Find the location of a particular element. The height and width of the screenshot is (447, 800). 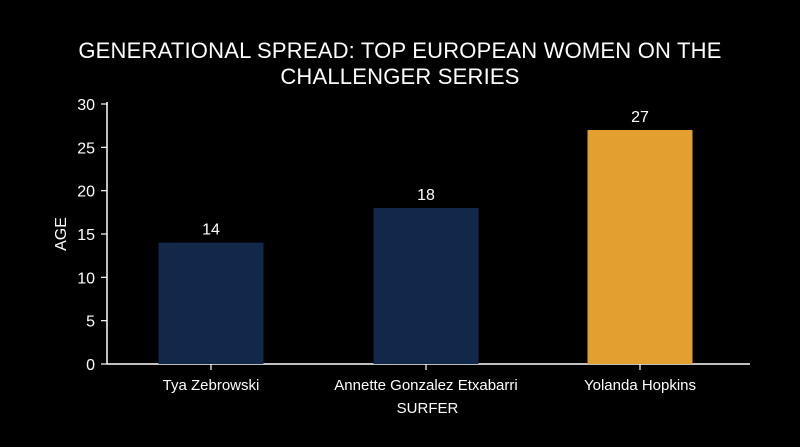

y-tick-label: 15 is located at coordinates (86, 235).